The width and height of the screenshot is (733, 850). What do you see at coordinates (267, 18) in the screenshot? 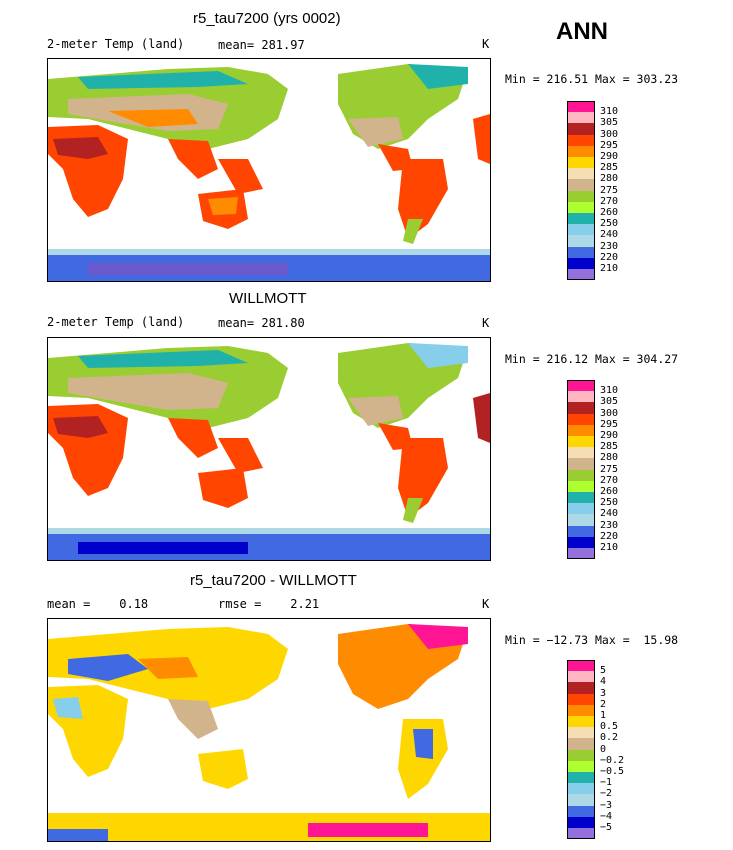
I see `panel-title-model: r5_tau7200 (yrs 0002)` at bounding box center [267, 18].